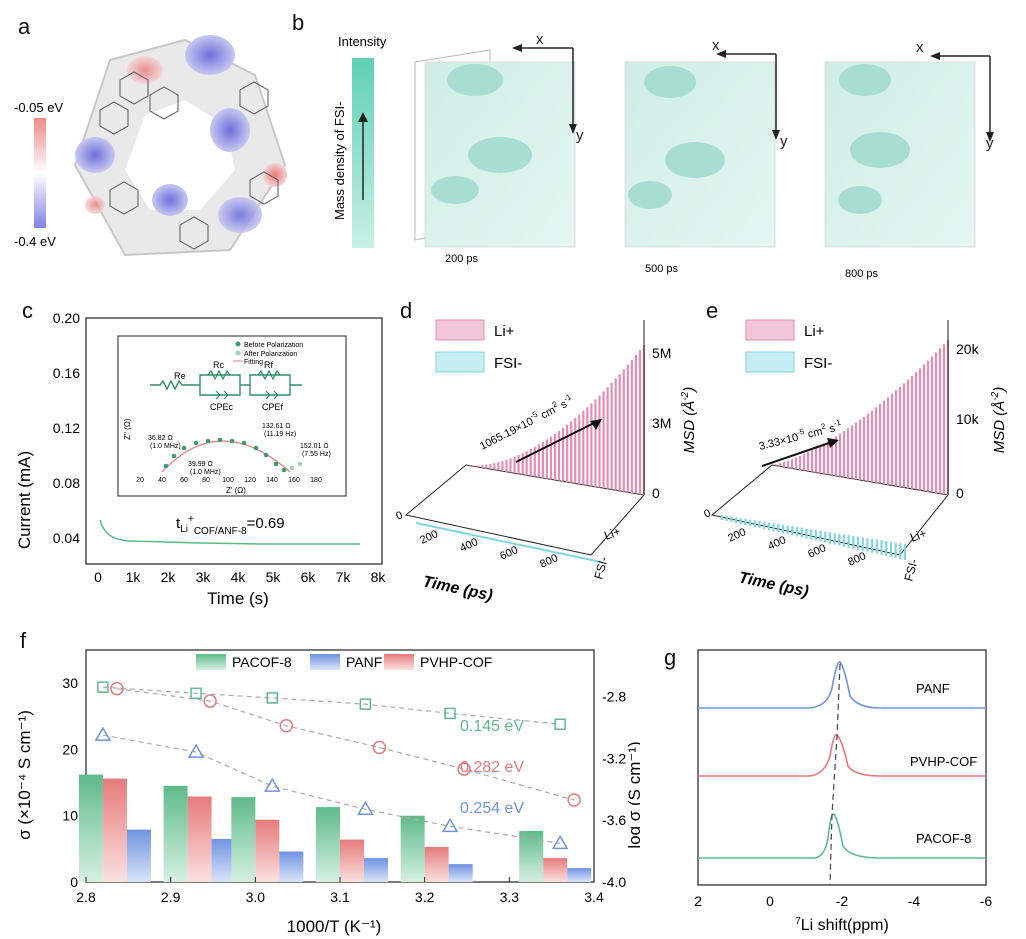  What do you see at coordinates (662, 269) in the screenshot?
I see `time-label-500ps: 500 ps` at bounding box center [662, 269].